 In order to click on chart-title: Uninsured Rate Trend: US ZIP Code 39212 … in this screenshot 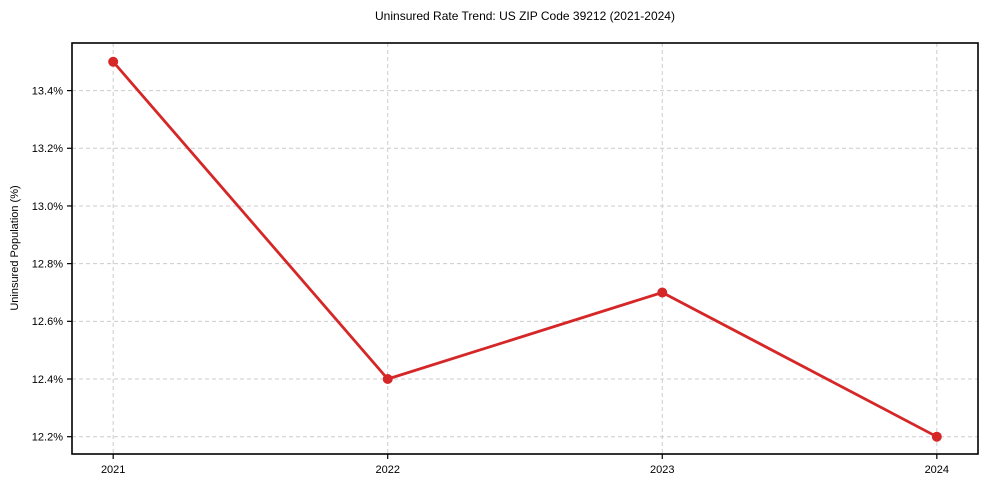, I will do `click(525, 16)`.